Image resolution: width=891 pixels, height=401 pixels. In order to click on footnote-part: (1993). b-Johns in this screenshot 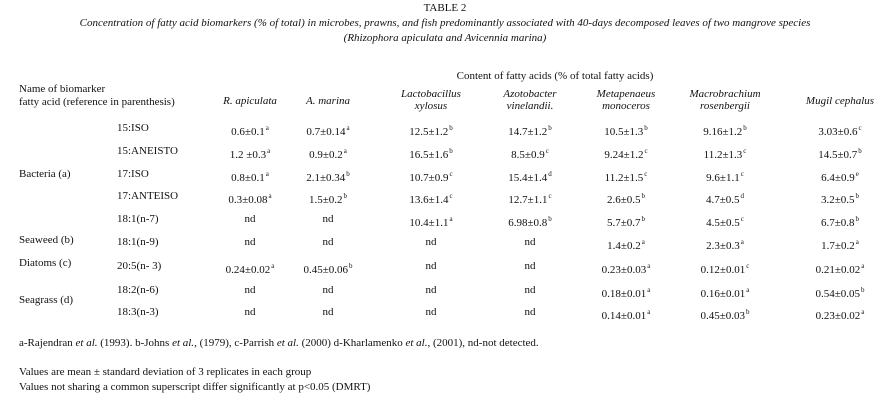, I will do `click(135, 343)`.